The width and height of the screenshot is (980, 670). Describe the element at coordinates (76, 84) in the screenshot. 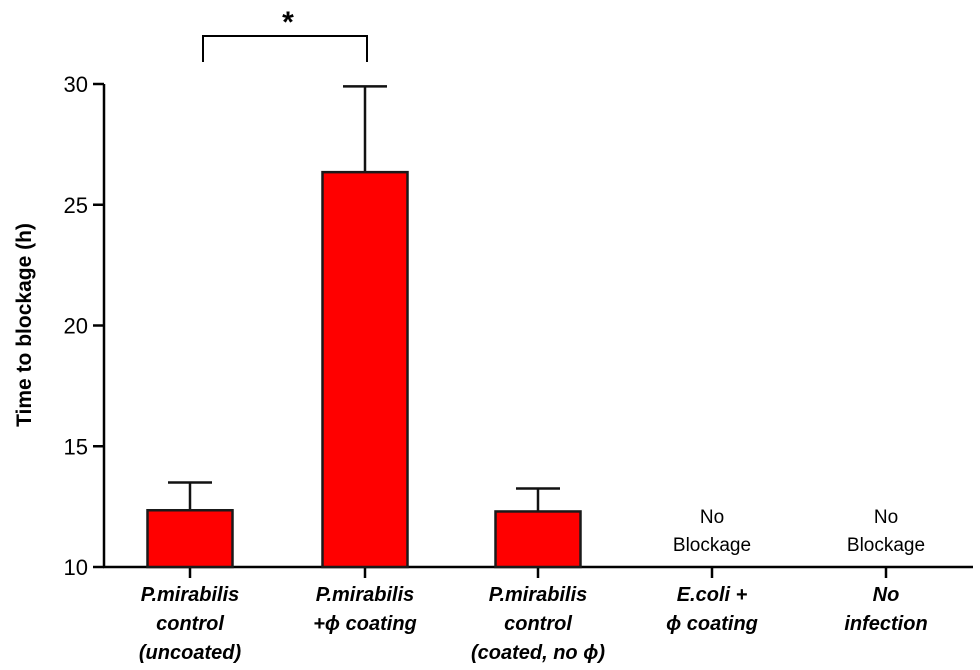

I see `y-tick-label: 30` at that location.